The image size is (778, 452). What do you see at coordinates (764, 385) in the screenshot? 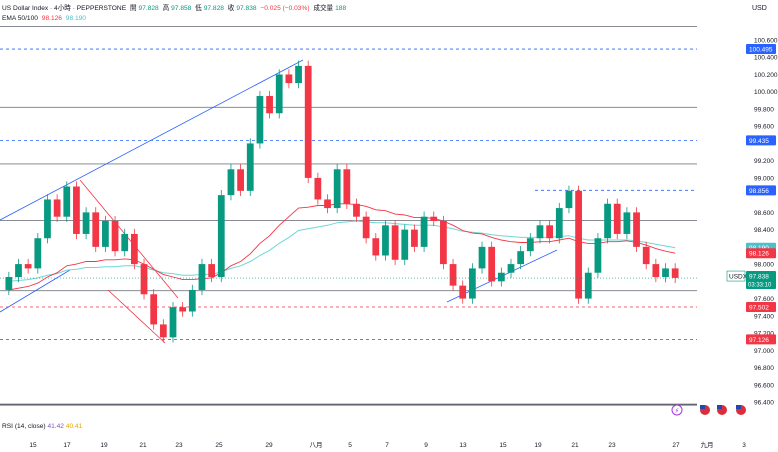
I see `y-tick-16: 96.600` at bounding box center [764, 385].